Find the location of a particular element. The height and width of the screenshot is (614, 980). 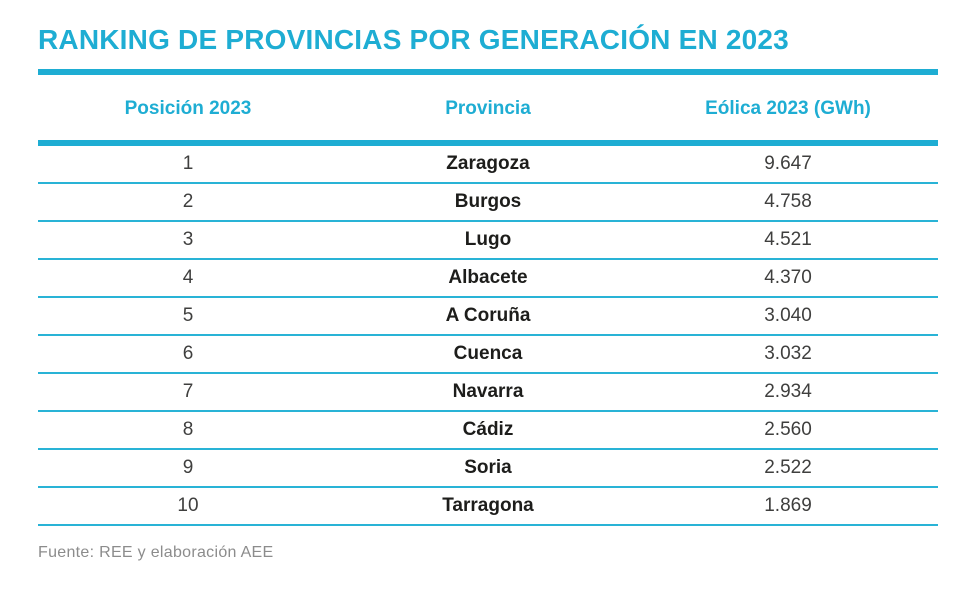

table-row: 10 Tarragona 1.869 is located at coordinates (488, 506).